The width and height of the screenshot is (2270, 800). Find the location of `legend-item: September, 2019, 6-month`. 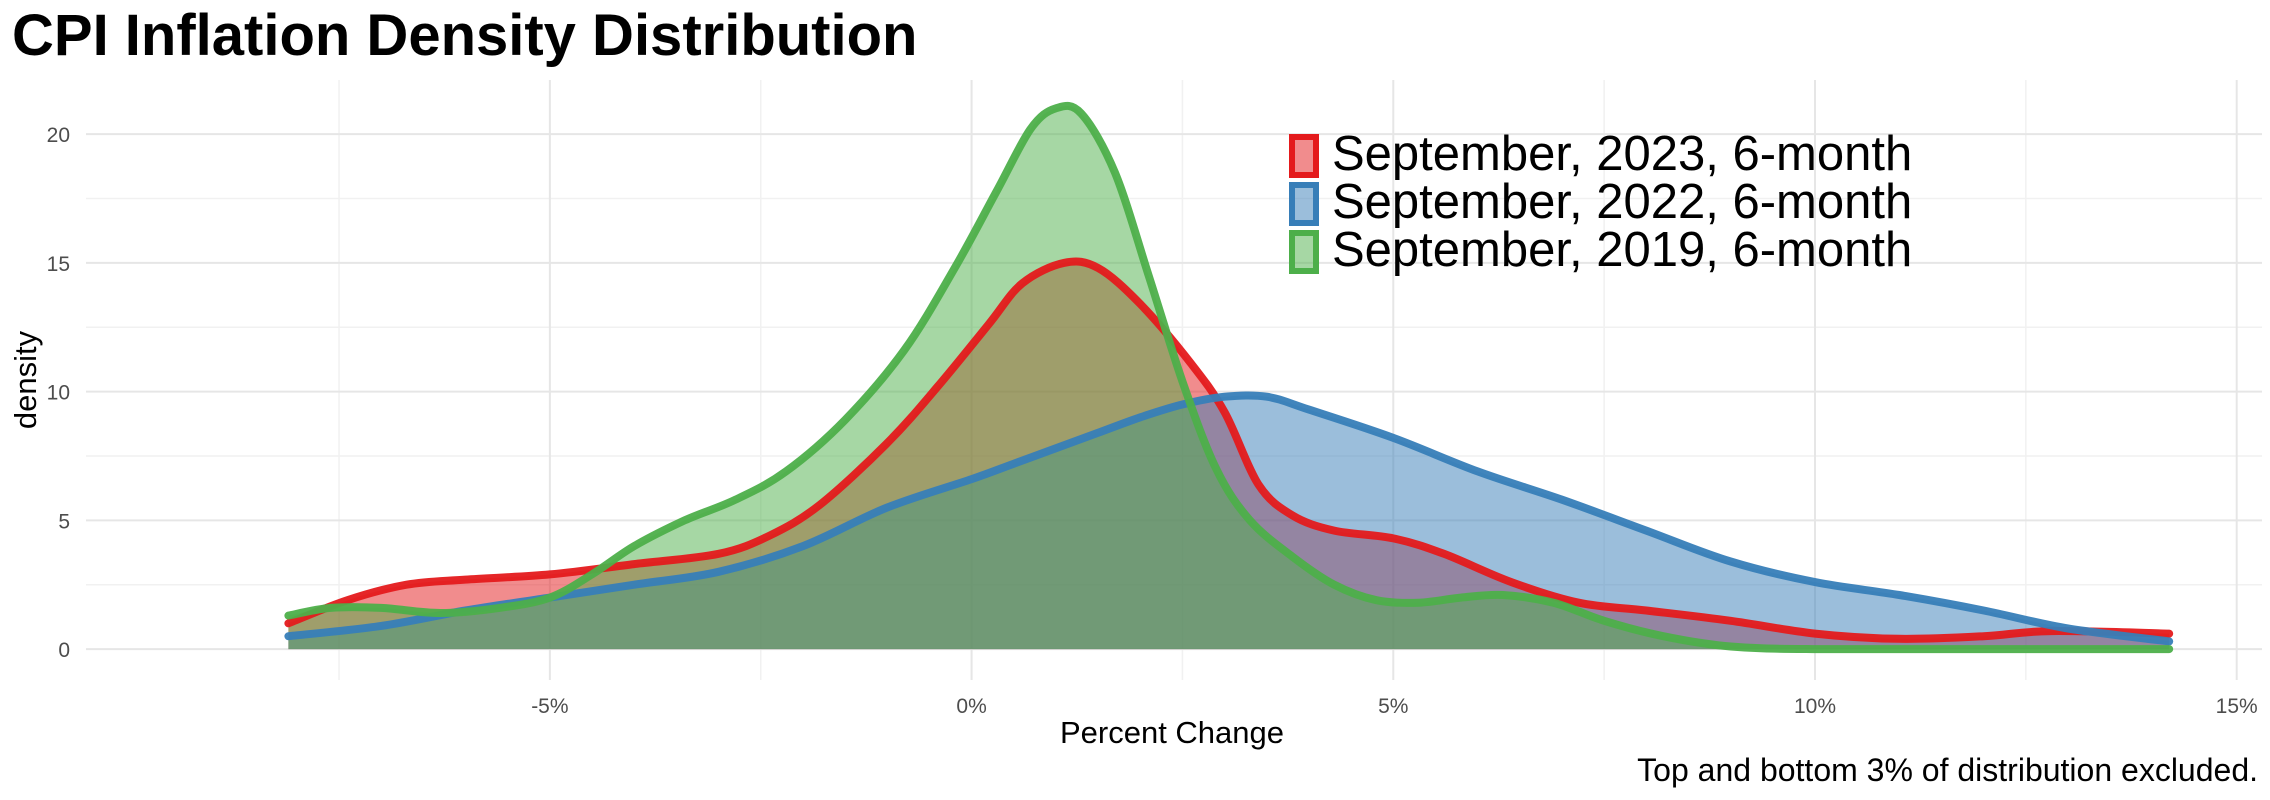

legend-item: September, 2019, 6-month is located at coordinates (1600, 250).